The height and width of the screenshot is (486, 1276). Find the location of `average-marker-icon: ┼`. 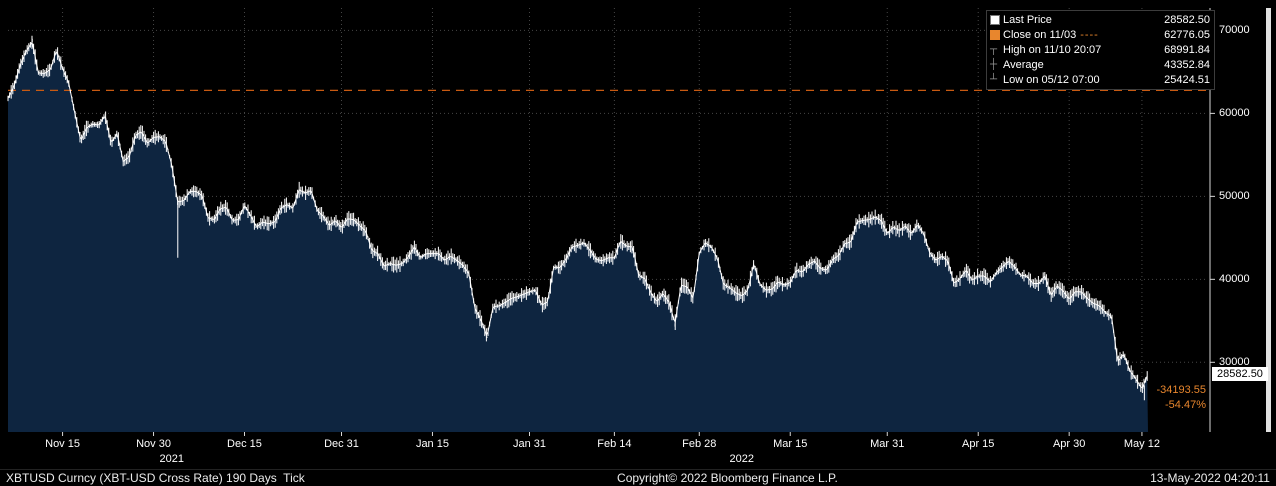

average-marker-icon: ┼ is located at coordinates (994, 64).